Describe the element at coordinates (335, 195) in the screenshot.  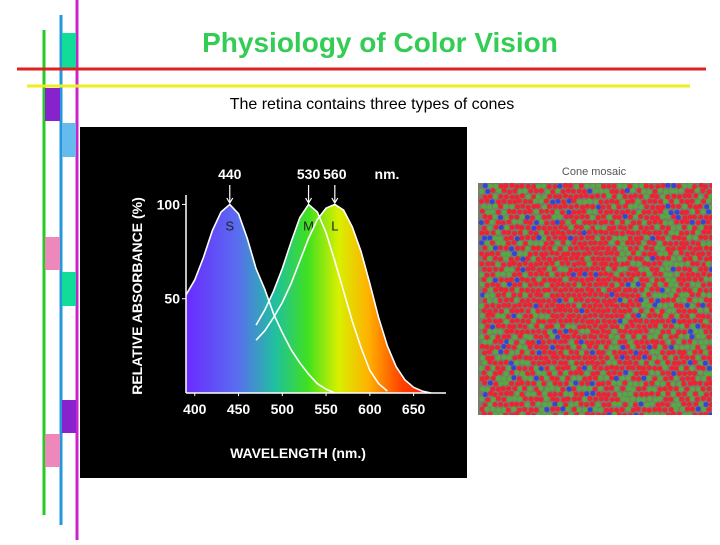
I see `peak-arrow` at that location.